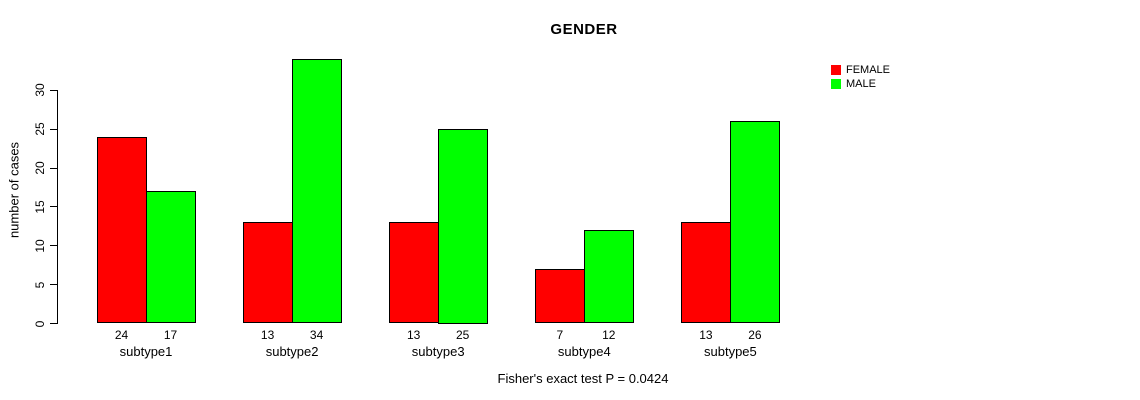  I want to click on bar-male-subtype3, so click(463, 226).